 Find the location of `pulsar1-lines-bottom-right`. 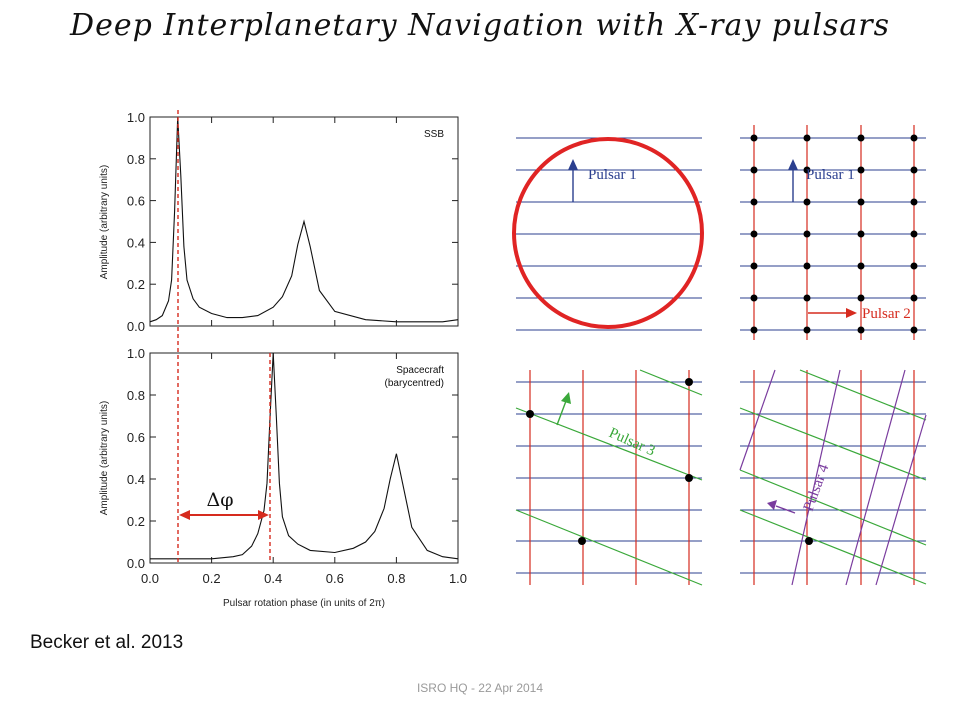

pulsar1-lines-bottom-right is located at coordinates (833, 477).